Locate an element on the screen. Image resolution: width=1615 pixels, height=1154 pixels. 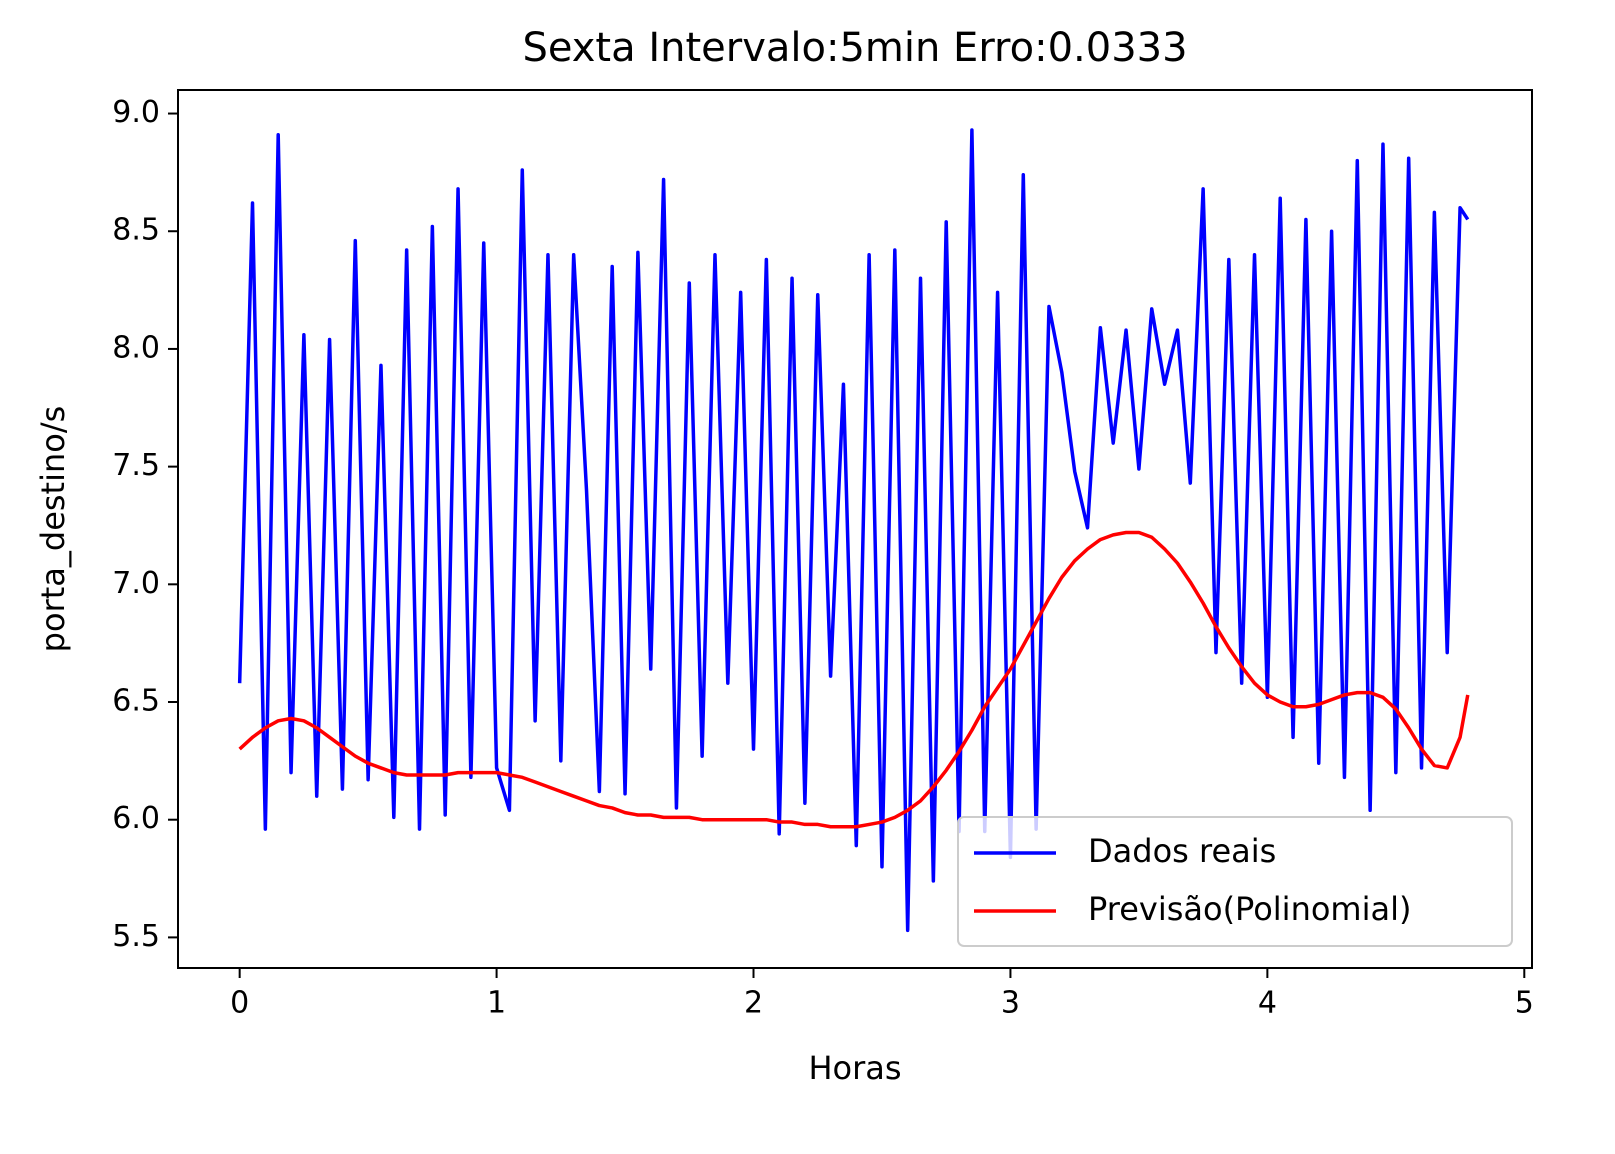
x-tick-label: 2 is located at coordinates (753, 1003).